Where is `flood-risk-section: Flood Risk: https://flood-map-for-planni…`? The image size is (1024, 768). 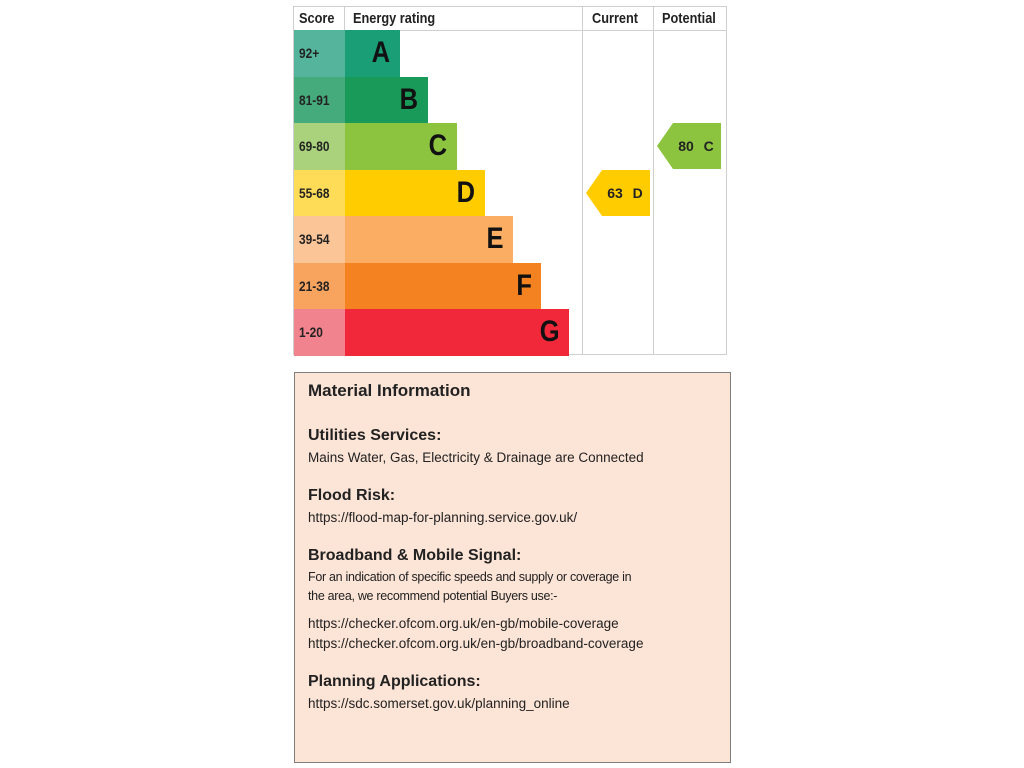
flood-risk-section: Flood Risk: https://flood-map-for-planni… is located at coordinates (512, 507).